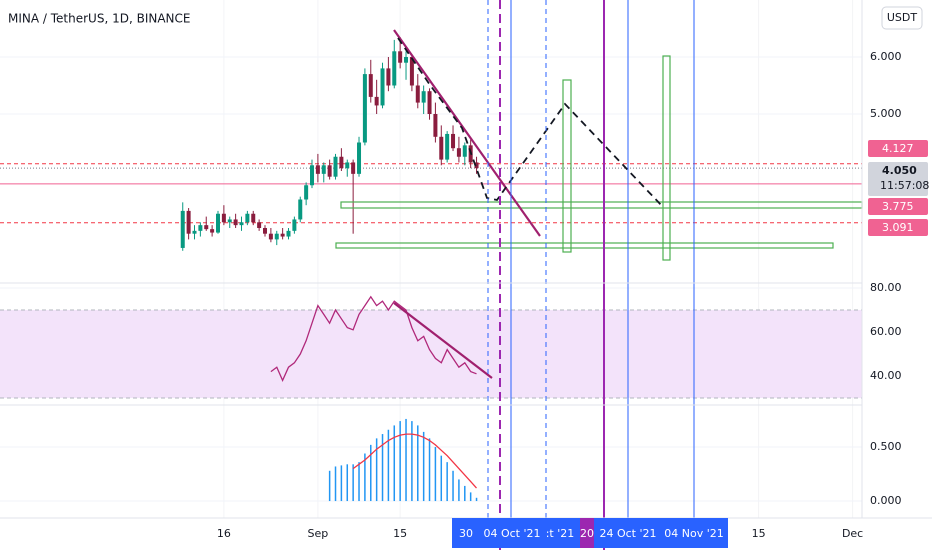  I want to click on price-badge-label: 3.775, so click(898, 206).